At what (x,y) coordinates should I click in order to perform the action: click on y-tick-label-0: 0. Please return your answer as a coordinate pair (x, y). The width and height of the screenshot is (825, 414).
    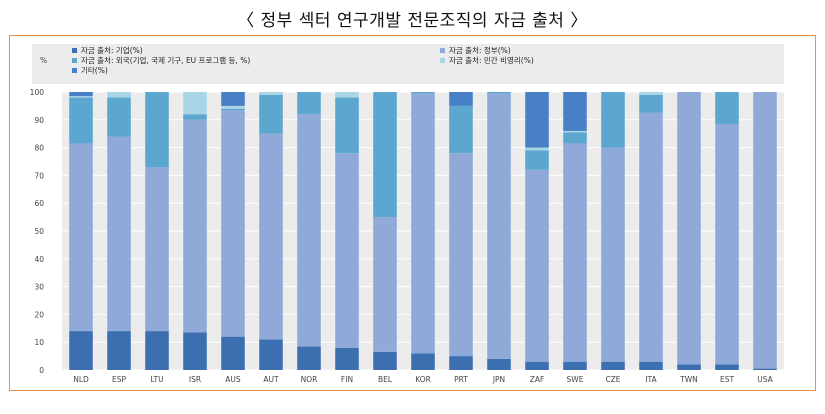
    Looking at the image, I should click on (41, 370).